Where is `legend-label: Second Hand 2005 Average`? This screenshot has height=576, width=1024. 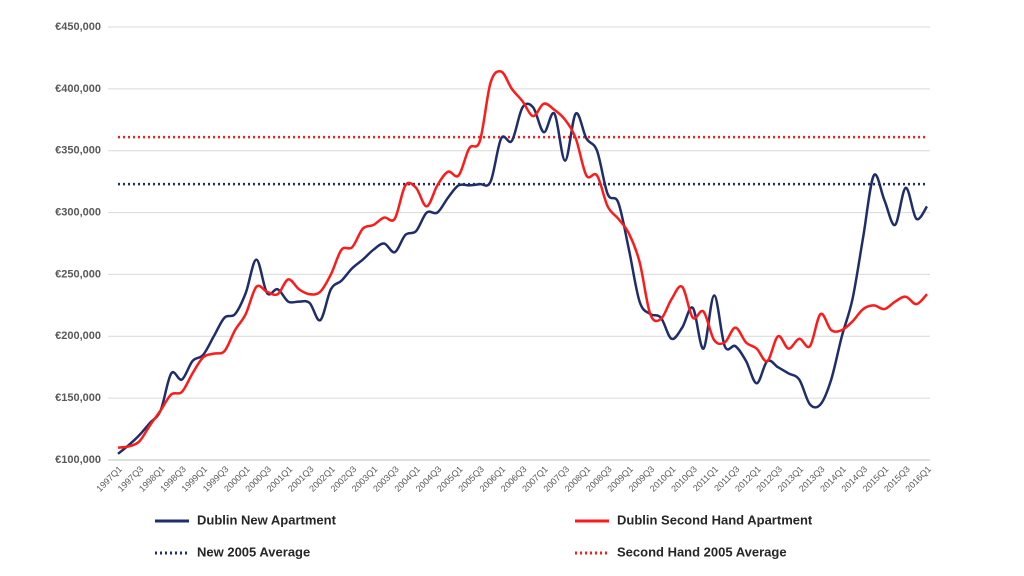
legend-label: Second Hand 2005 Average is located at coordinates (702, 551).